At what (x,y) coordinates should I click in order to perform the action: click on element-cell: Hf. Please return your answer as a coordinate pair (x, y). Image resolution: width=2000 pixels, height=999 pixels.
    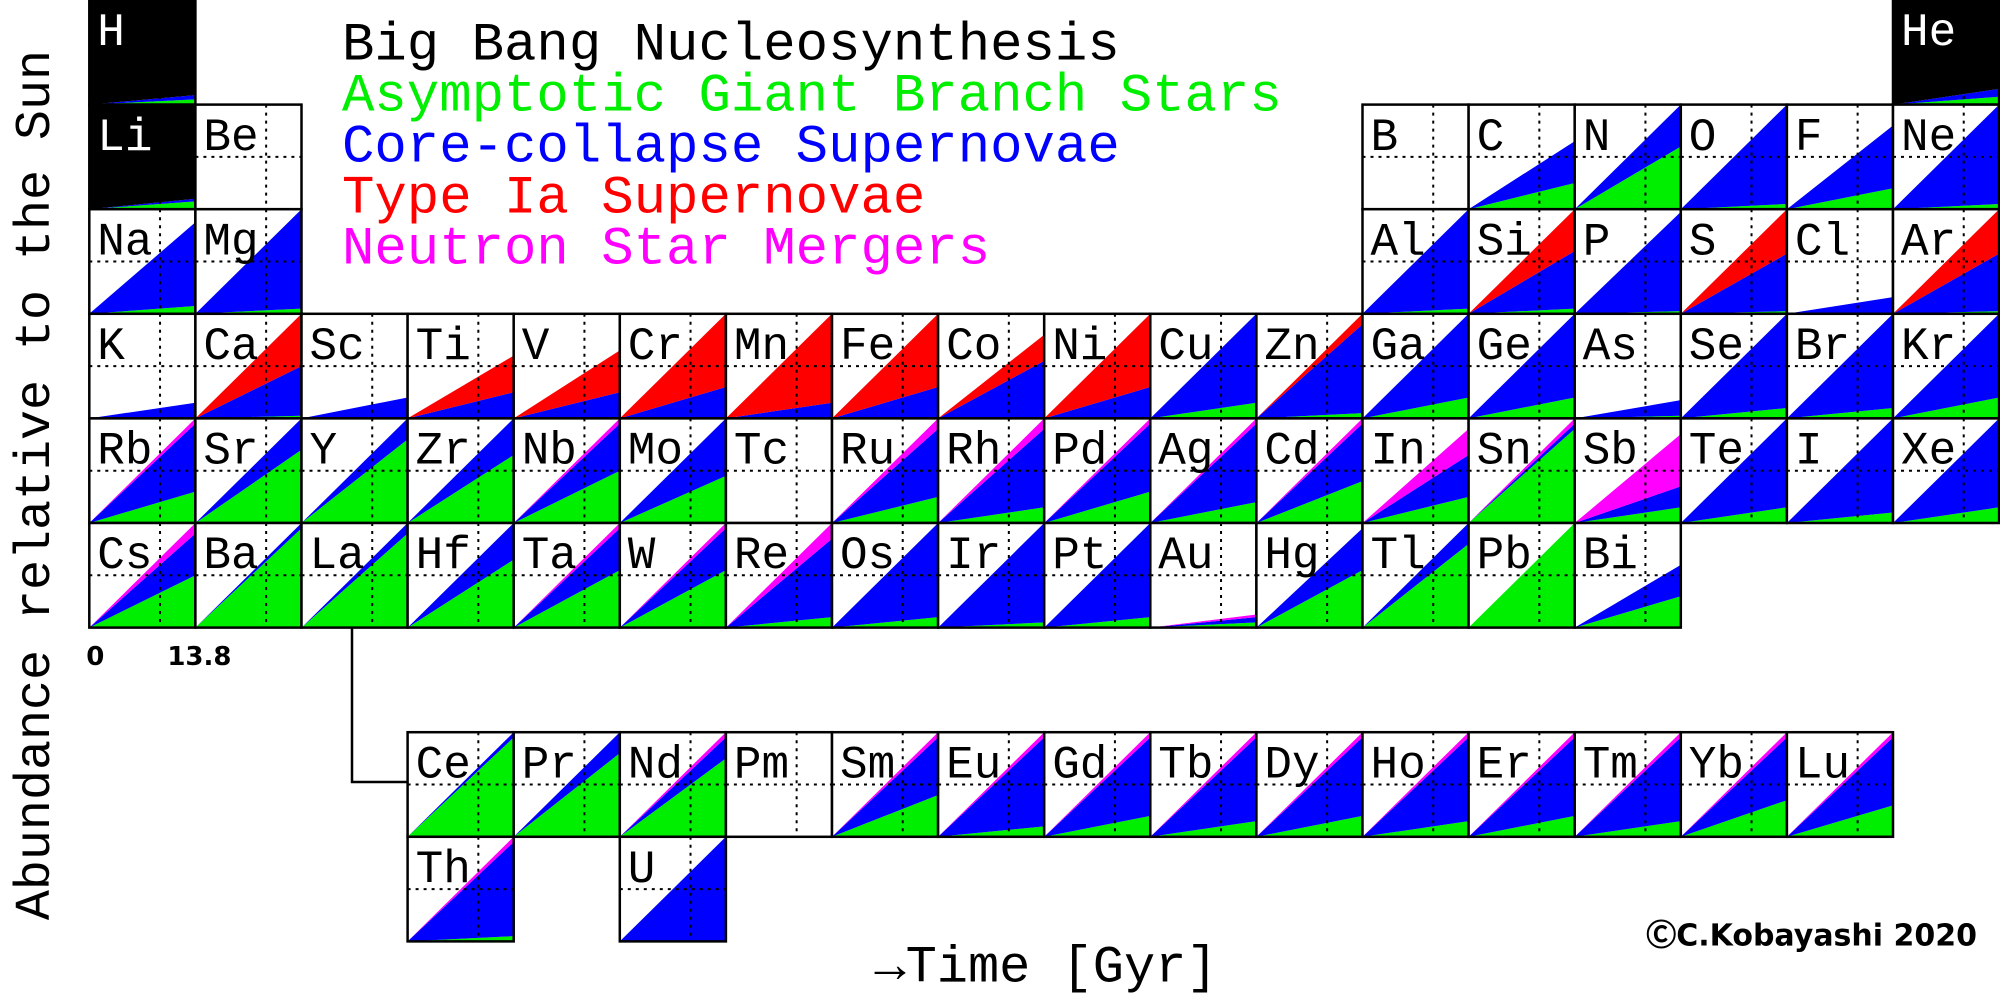
    Looking at the image, I should click on (460, 575).